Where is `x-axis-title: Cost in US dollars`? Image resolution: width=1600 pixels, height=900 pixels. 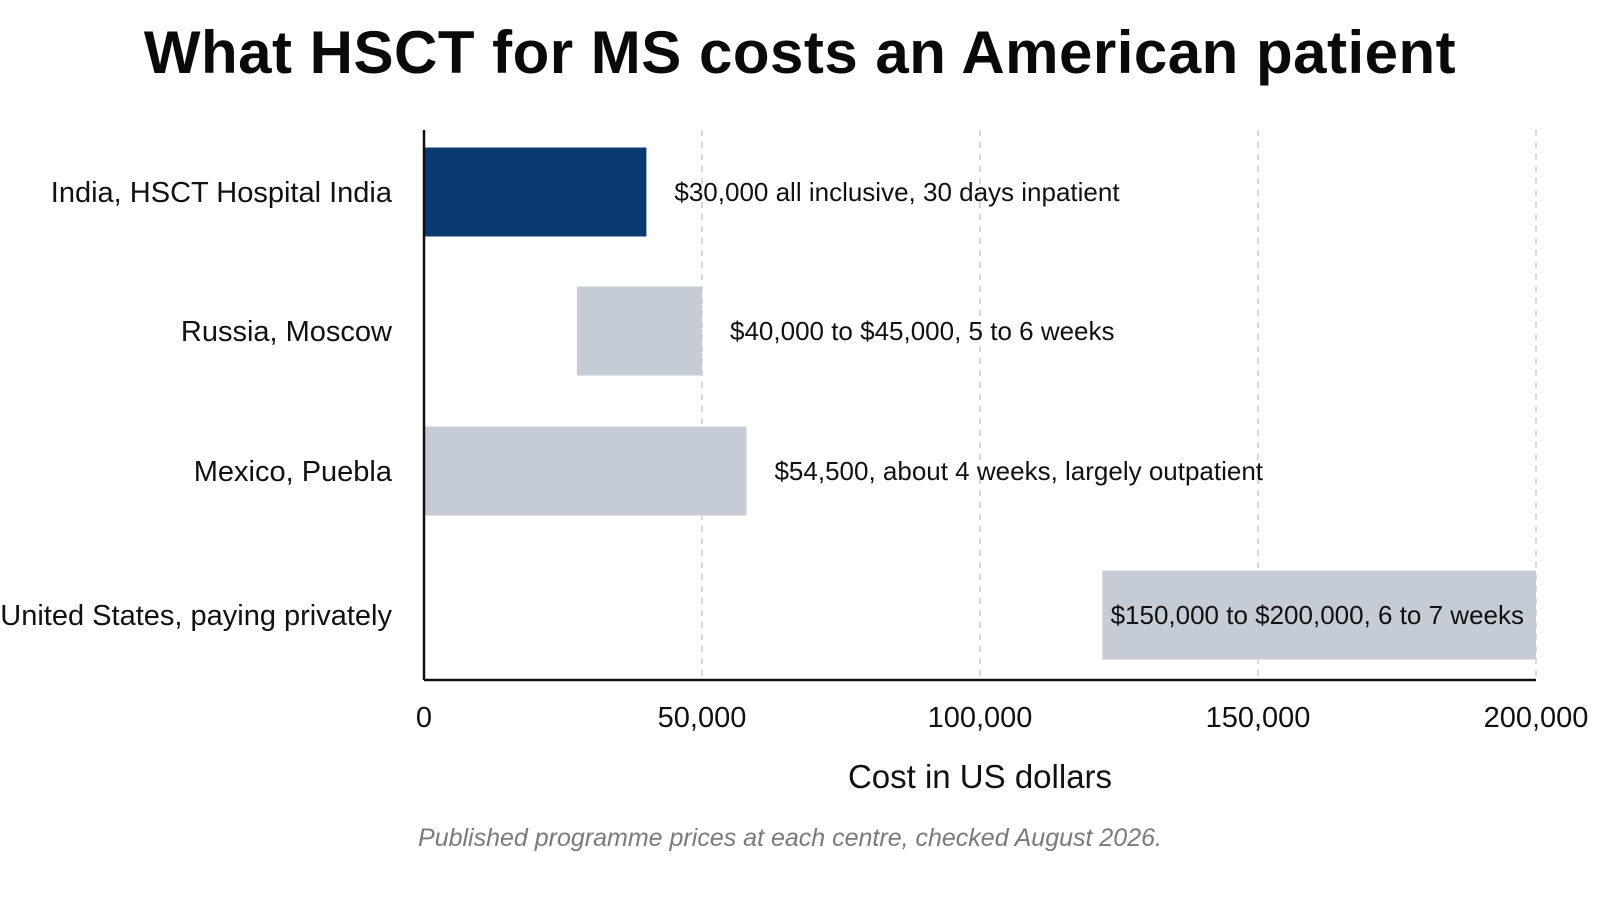 x-axis-title: Cost in US dollars is located at coordinates (980, 776).